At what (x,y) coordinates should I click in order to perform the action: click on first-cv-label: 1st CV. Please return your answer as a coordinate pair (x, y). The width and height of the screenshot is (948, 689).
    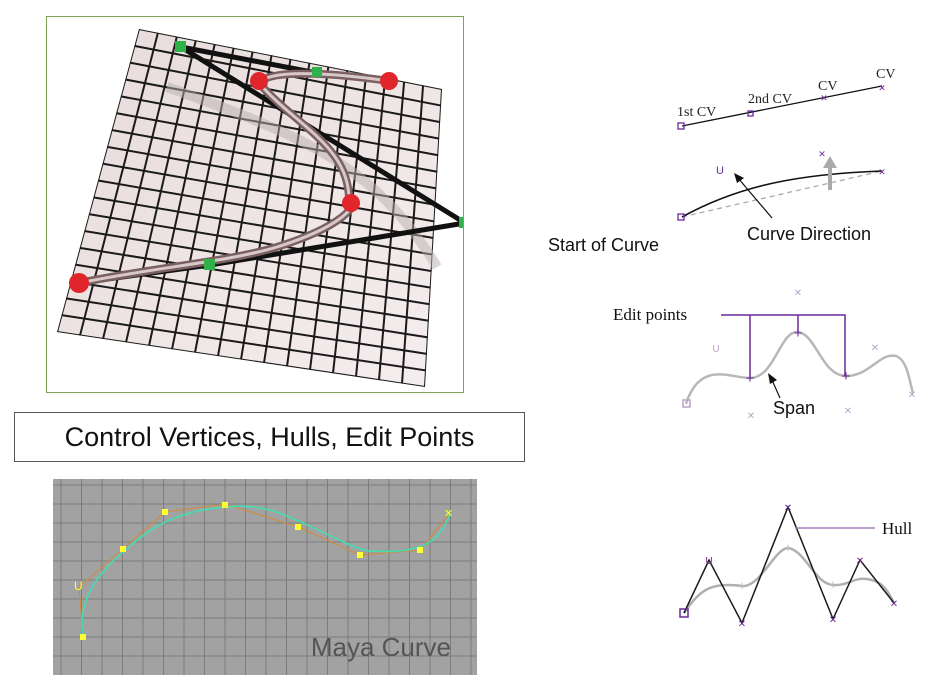
    Looking at the image, I should click on (696, 112).